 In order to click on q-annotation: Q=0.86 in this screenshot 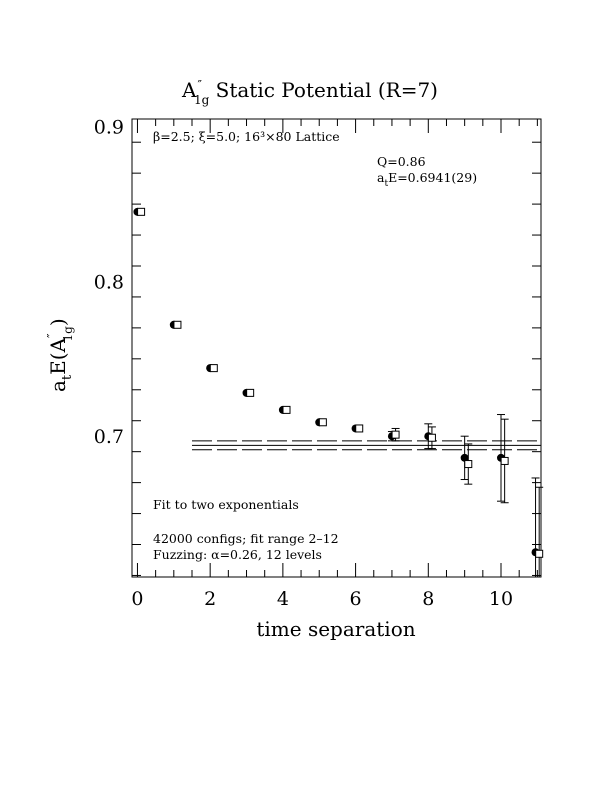, I will do `click(401, 161)`.